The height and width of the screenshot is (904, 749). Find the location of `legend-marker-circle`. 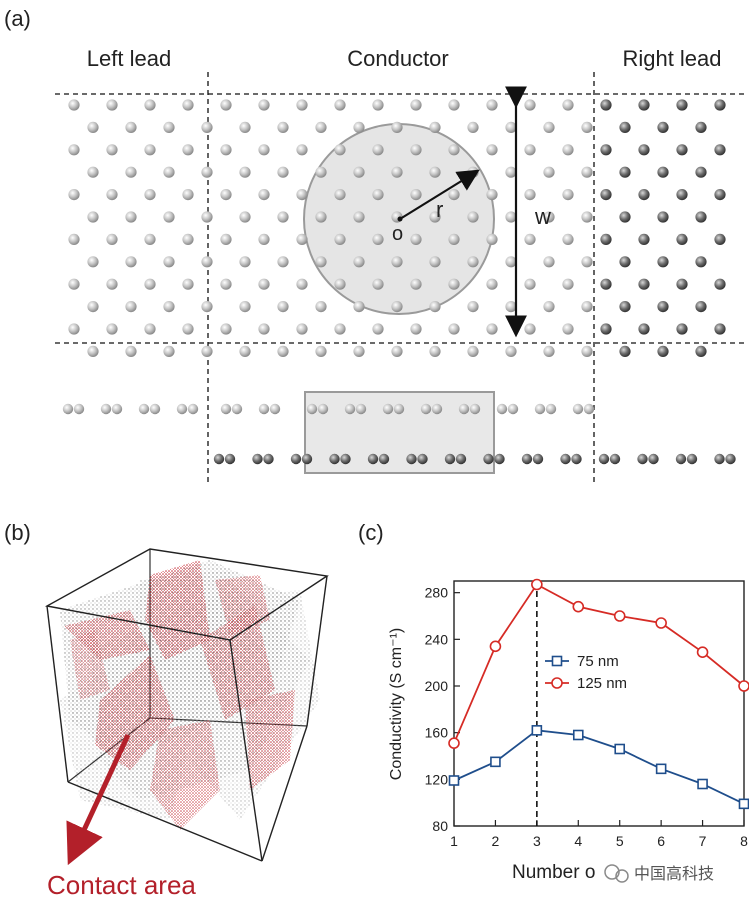

legend-marker-circle is located at coordinates (557, 683).